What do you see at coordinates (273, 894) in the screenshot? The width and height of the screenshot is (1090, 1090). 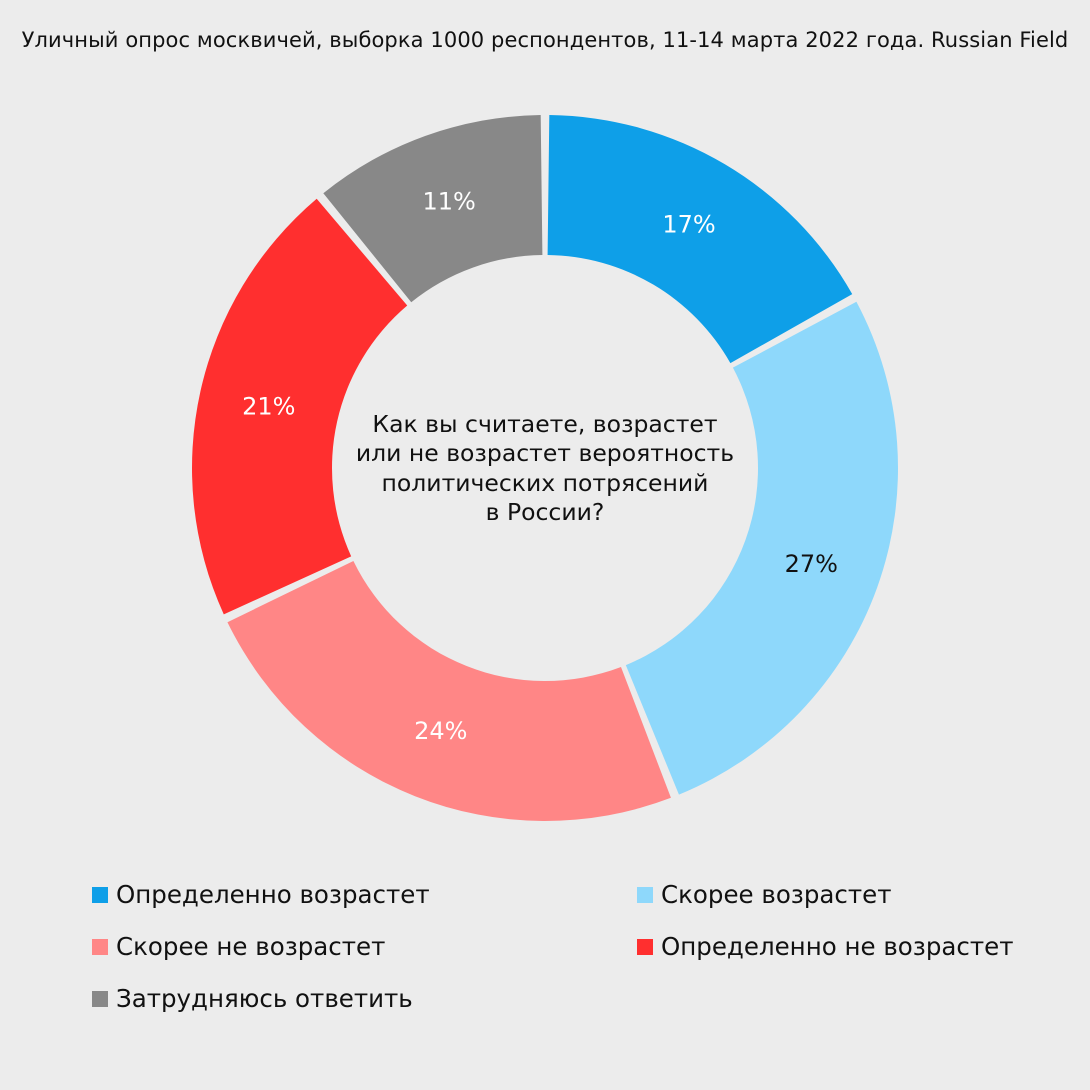 I see `legend-label: Определенно возрастет` at bounding box center [273, 894].